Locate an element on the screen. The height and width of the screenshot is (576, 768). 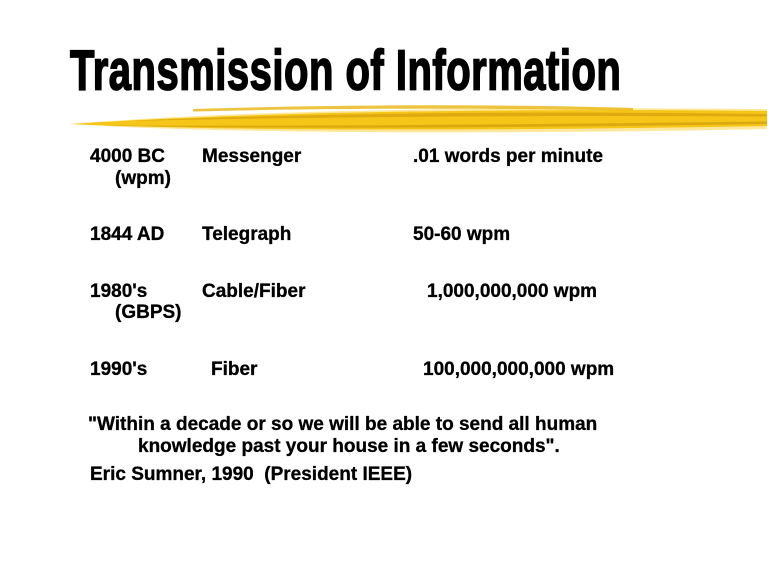
era-label: 1980's is located at coordinates (119, 291).